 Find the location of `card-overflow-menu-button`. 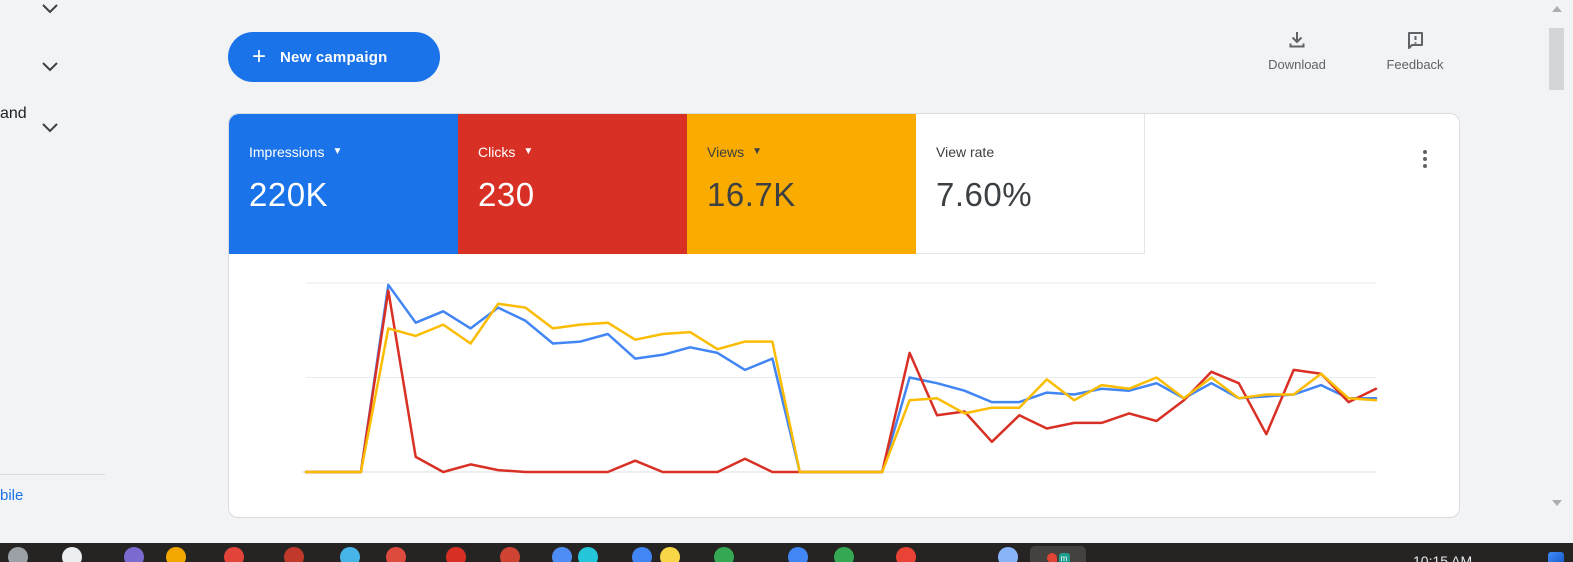

card-overflow-menu-button is located at coordinates (1425, 159).